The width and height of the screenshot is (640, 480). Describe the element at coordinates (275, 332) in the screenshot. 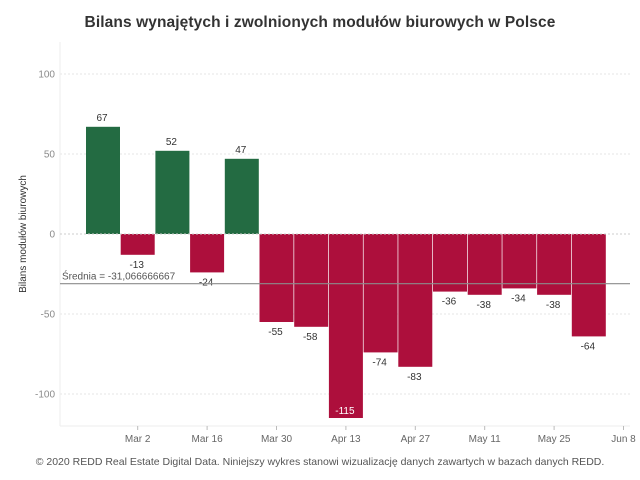

I see `data-label: -55` at that location.